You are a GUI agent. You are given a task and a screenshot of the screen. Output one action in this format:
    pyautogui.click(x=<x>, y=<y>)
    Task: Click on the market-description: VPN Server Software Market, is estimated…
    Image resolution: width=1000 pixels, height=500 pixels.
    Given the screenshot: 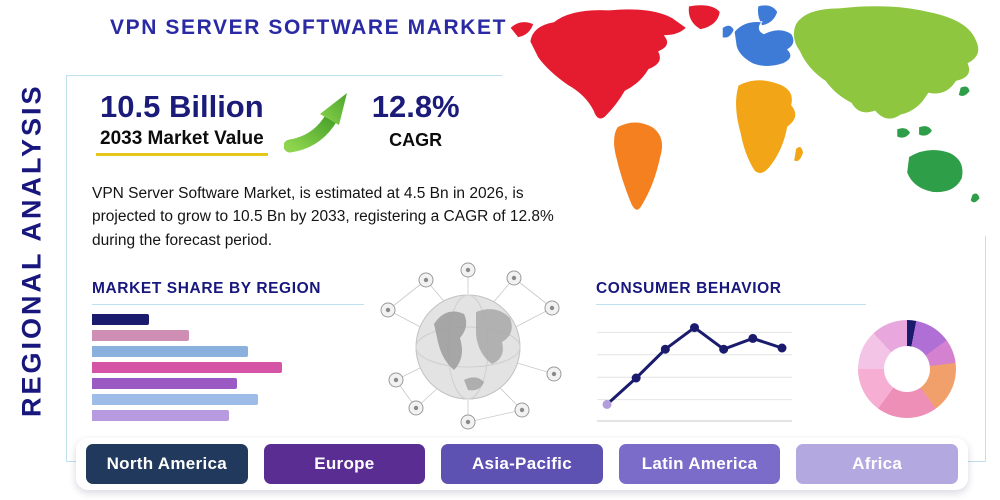 What is the action you would take?
    pyautogui.click(x=323, y=217)
    